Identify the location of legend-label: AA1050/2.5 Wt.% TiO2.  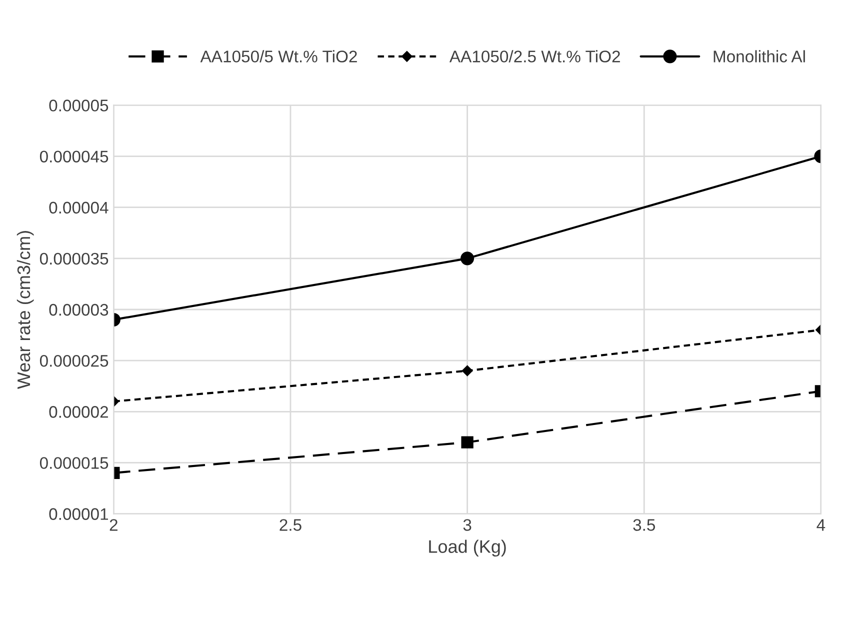
(534, 56).